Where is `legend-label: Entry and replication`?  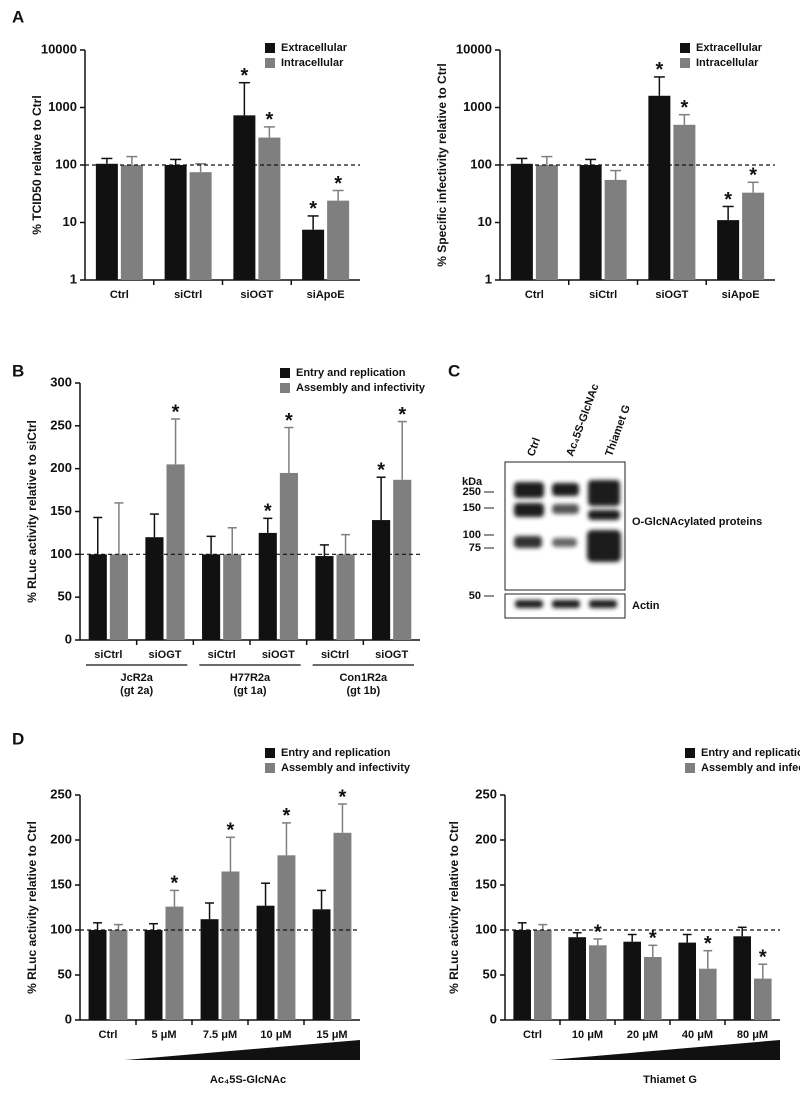 legend-label: Entry and replication is located at coordinates (351, 373).